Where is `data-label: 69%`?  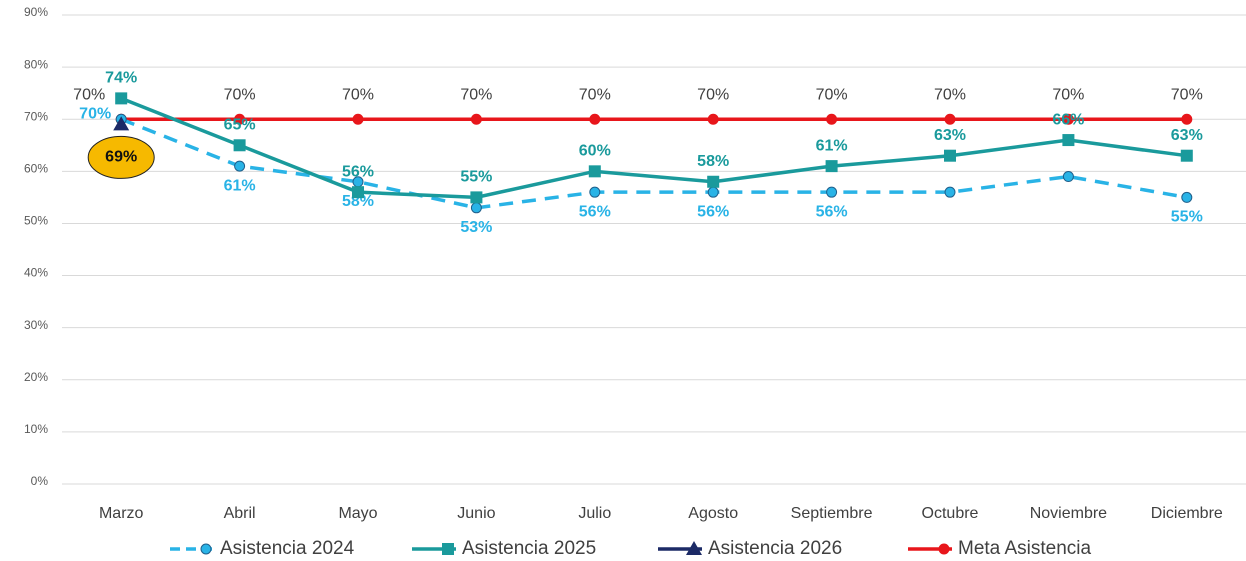
data-label: 69% is located at coordinates (121, 157).